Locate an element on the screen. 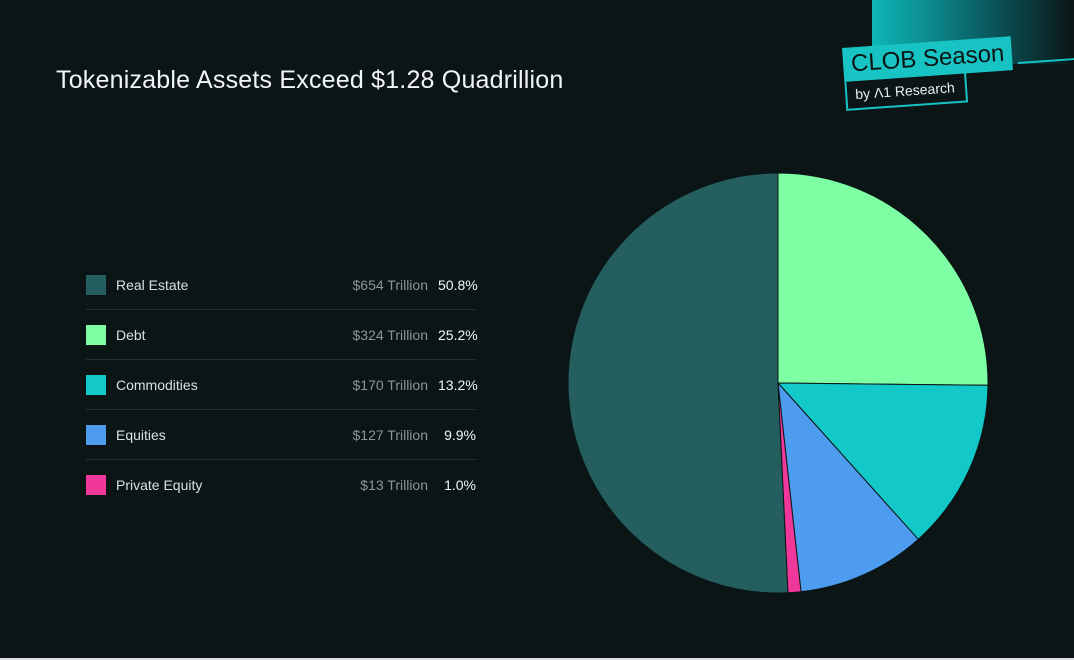  pie-slice-commodities is located at coordinates (882, 461).